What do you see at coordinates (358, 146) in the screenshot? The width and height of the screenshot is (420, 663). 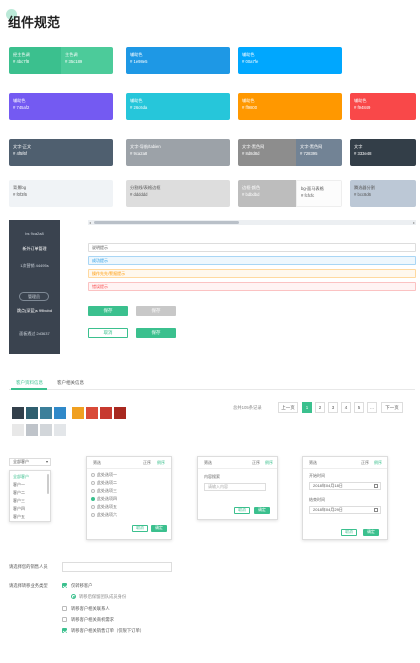 I see `swatch-name: 文字` at bounding box center [358, 146].